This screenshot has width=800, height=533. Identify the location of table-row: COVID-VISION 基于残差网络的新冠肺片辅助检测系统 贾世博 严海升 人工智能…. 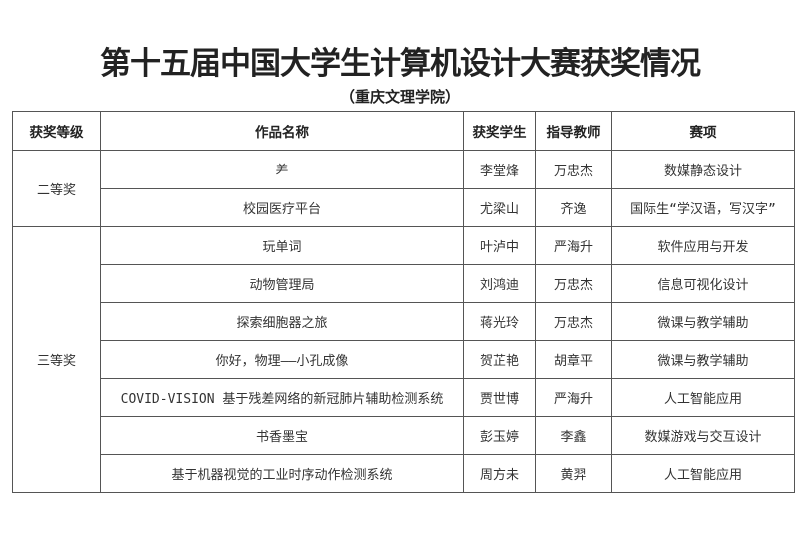
(404, 397).